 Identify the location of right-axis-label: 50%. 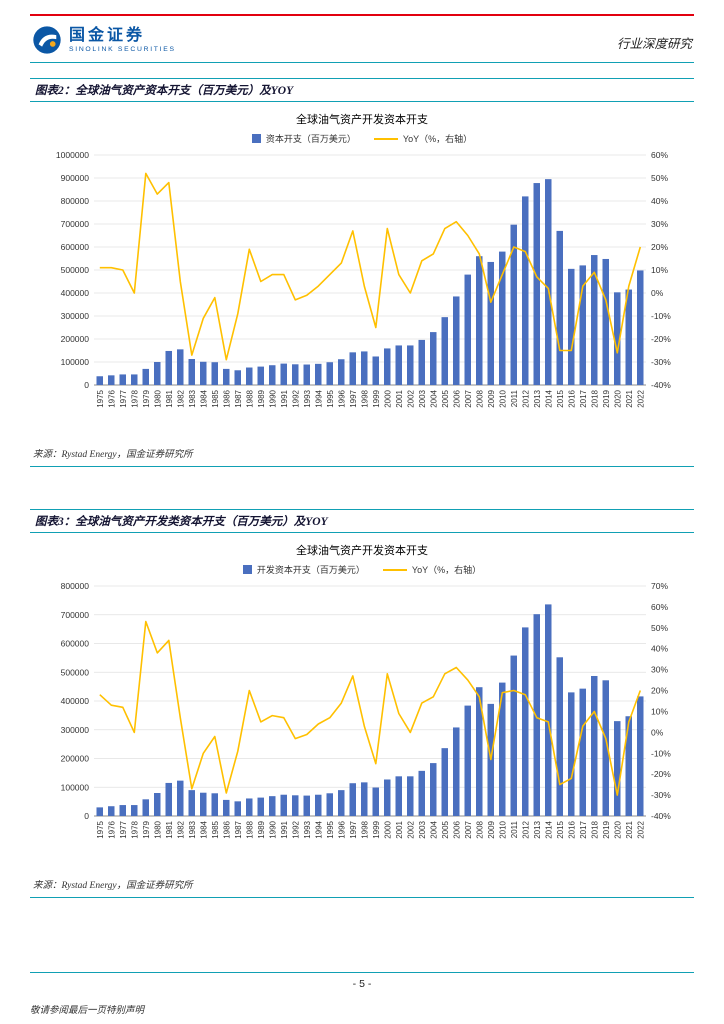
(659, 178).